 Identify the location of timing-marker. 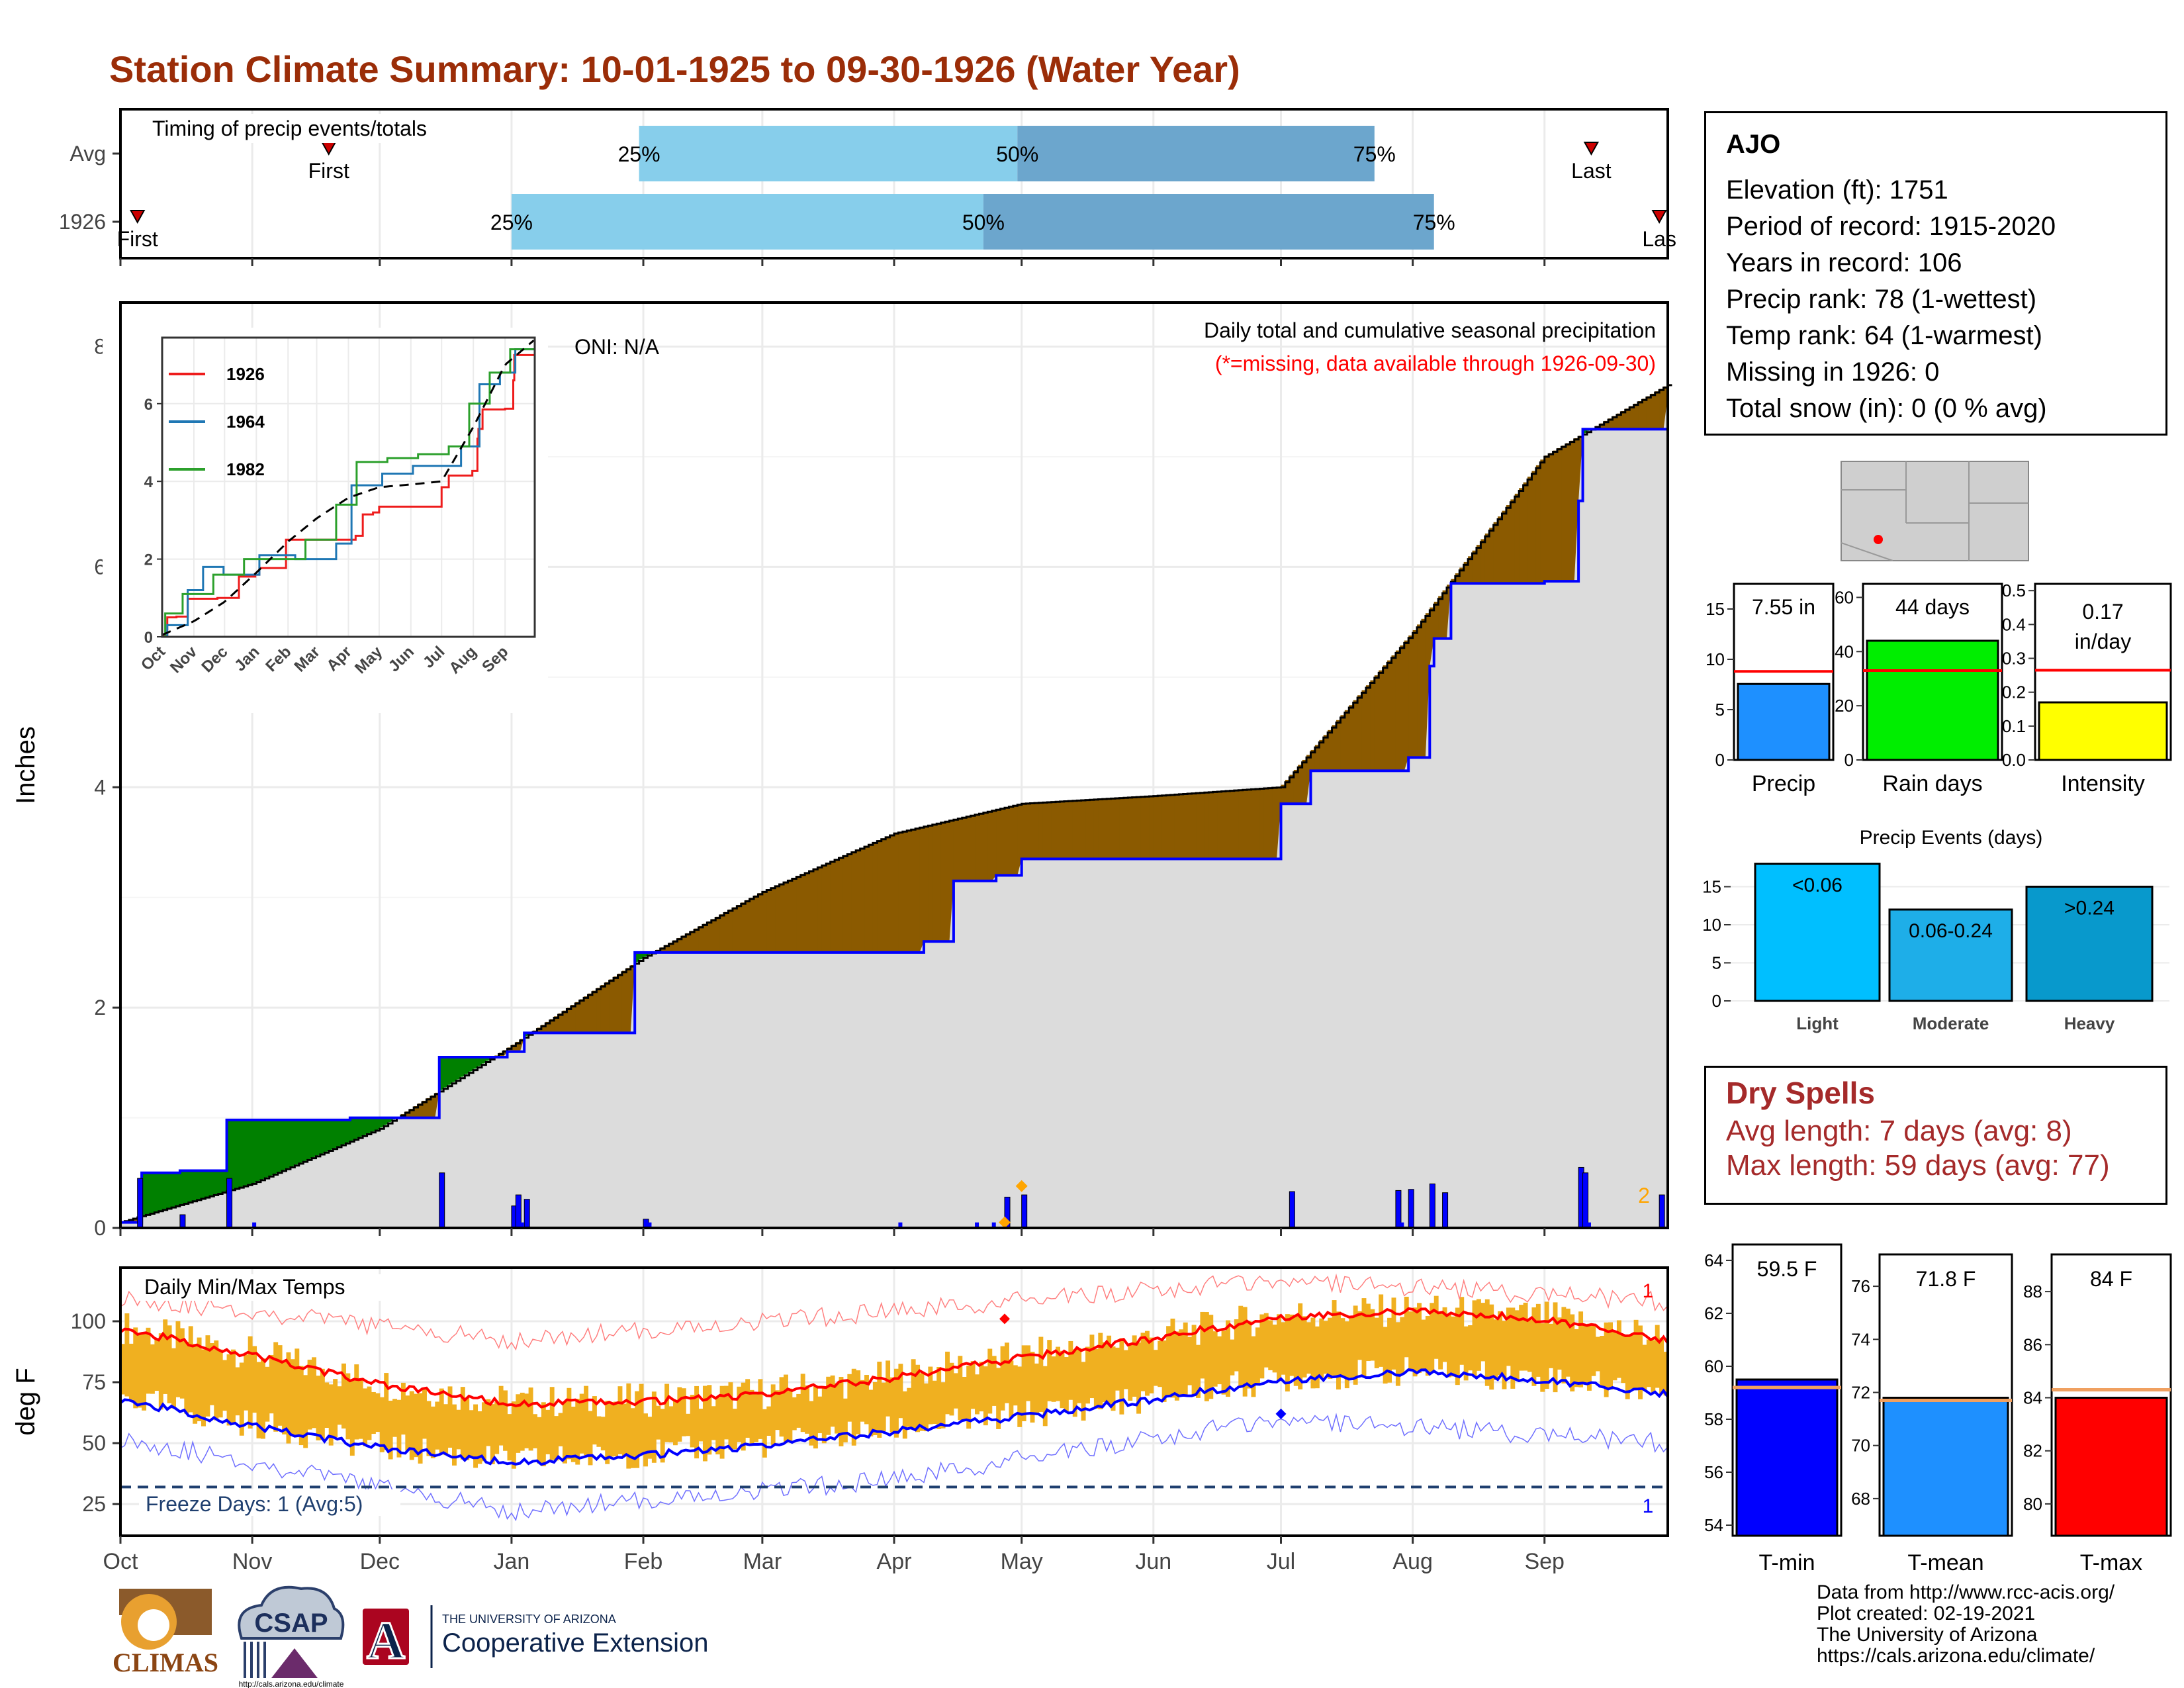
(1592, 149).